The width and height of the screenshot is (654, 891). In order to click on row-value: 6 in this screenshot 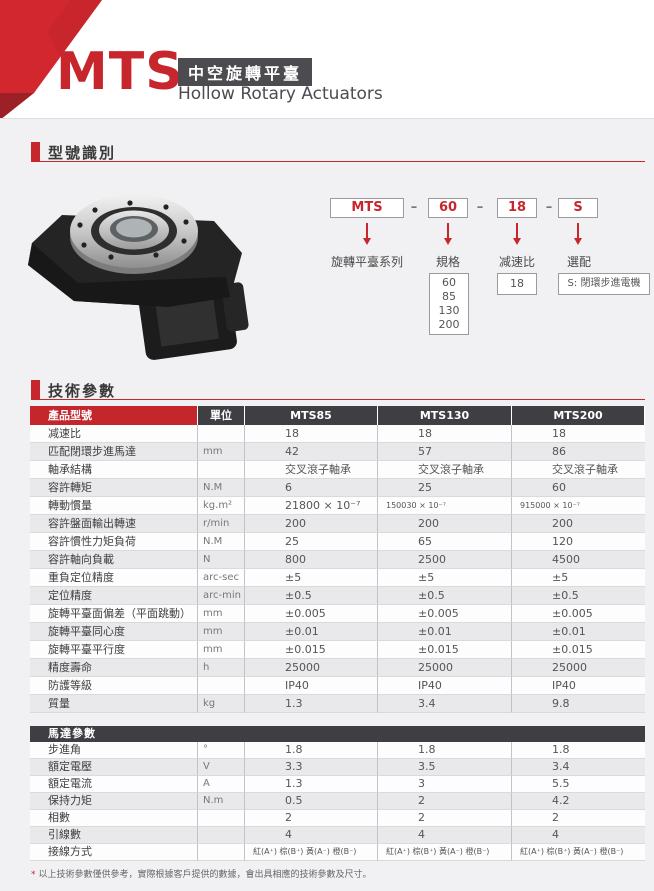, I will do `click(311, 488)`.